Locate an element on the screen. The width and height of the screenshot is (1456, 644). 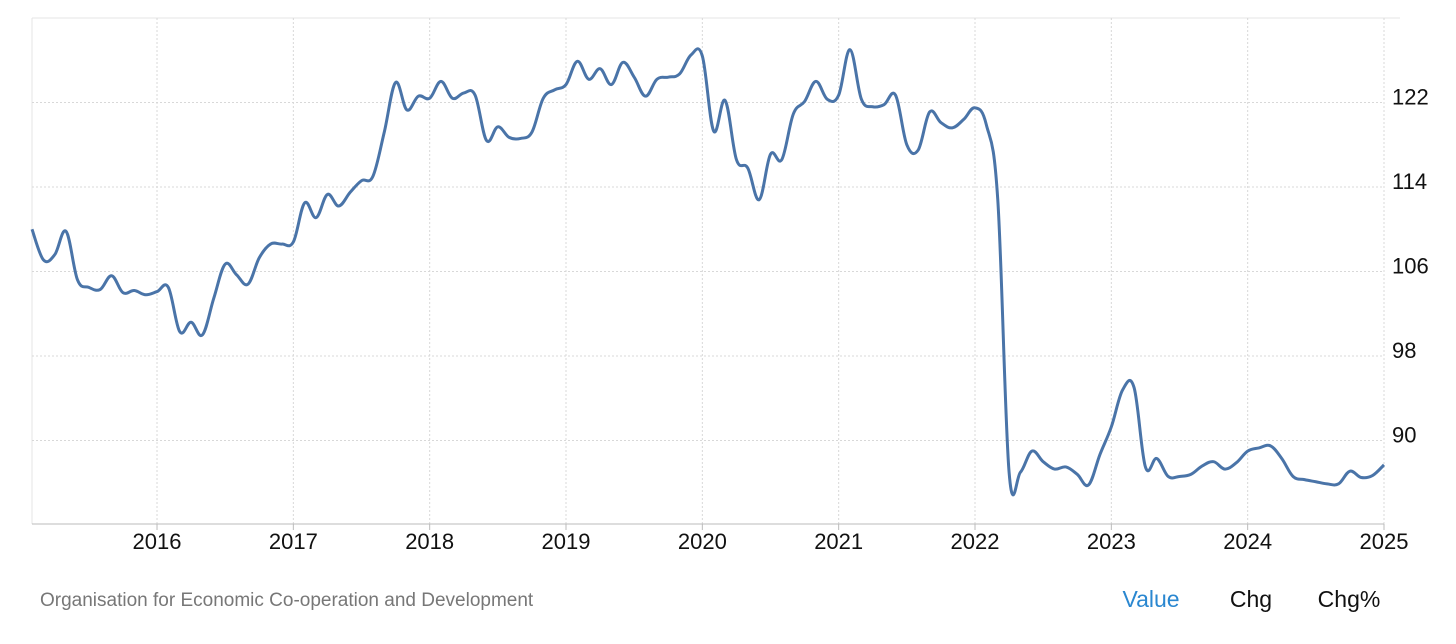
x-tick-label: 2022 is located at coordinates (975, 541).